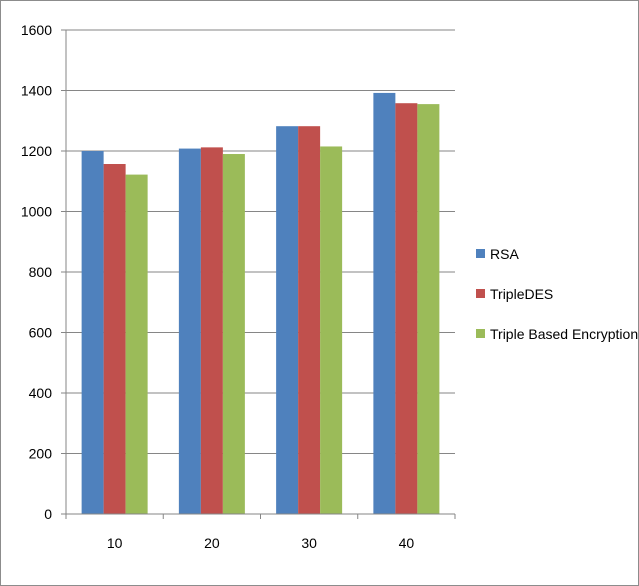 This screenshot has width=639, height=586. What do you see at coordinates (564, 334) in the screenshot?
I see `legend-label-triple-based-encryption: Triple Based Encryption` at bounding box center [564, 334].